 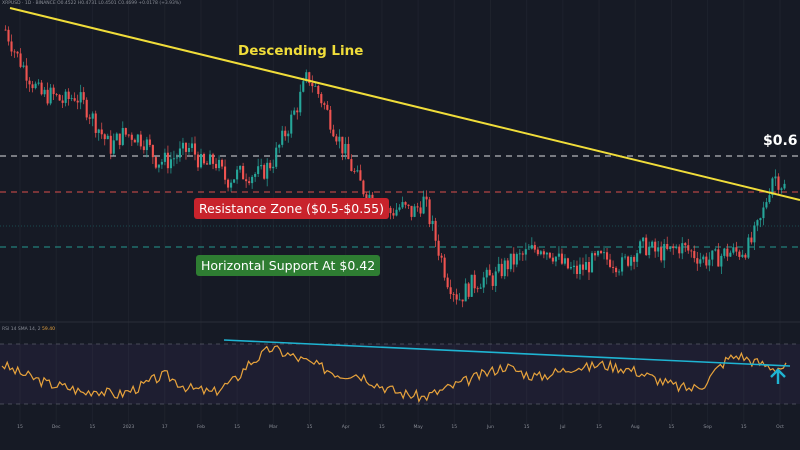 What do you see at coordinates (780, 427) in the screenshot?
I see `x-tick-label: Oct` at bounding box center [780, 427].